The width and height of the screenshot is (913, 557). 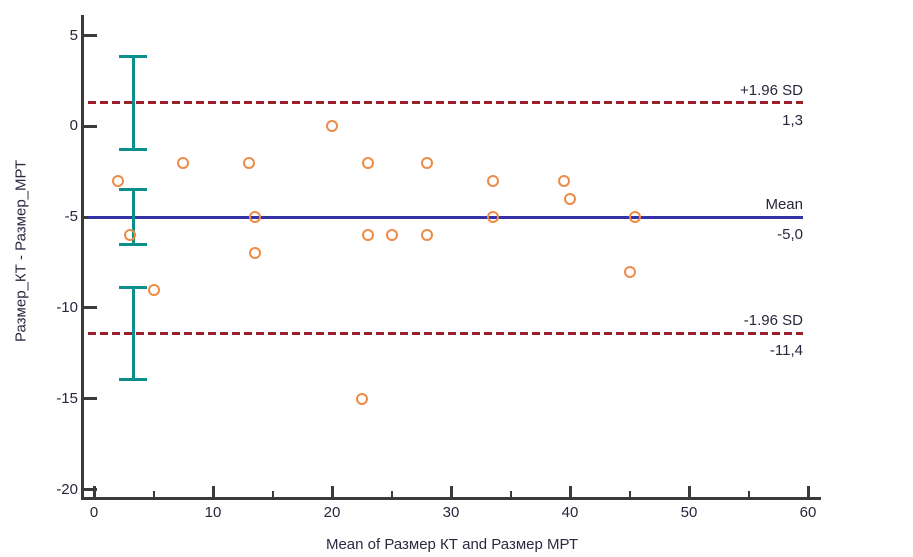 What do you see at coordinates (771, 90) in the screenshot?
I see `reference-line-label: +1.96 SD` at bounding box center [771, 90].